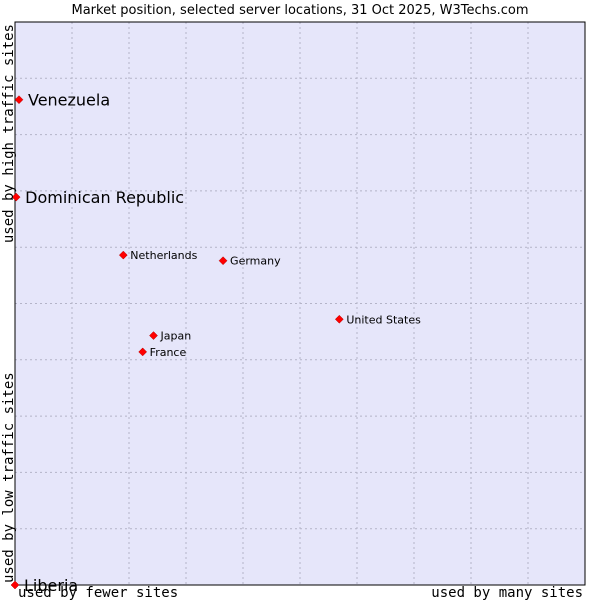 The image size is (600, 600). What do you see at coordinates (9, 133) in the screenshot?
I see `y-axis-label-top: used by high traffic sites` at bounding box center [9, 133].